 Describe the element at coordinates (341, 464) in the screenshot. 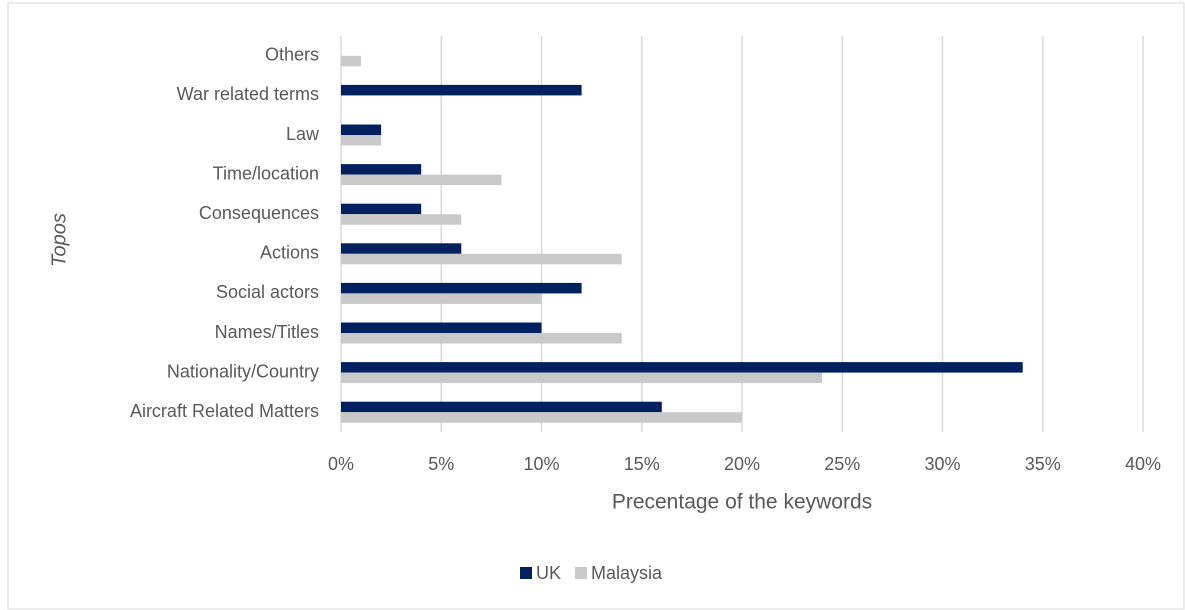

I see `x-tick-label: 0%` at that location.